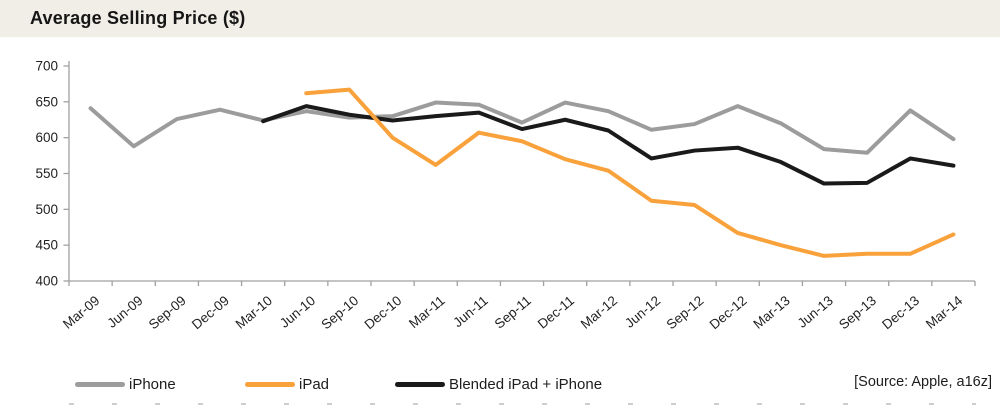  What do you see at coordinates (427, 312) in the screenshot?
I see `x-tick-label: Mar-11` at bounding box center [427, 312].